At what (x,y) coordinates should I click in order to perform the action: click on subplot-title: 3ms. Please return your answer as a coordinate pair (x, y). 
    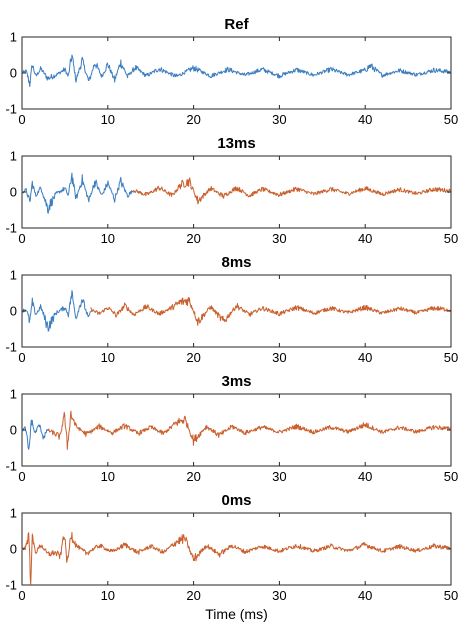
    Looking at the image, I should click on (236, 381).